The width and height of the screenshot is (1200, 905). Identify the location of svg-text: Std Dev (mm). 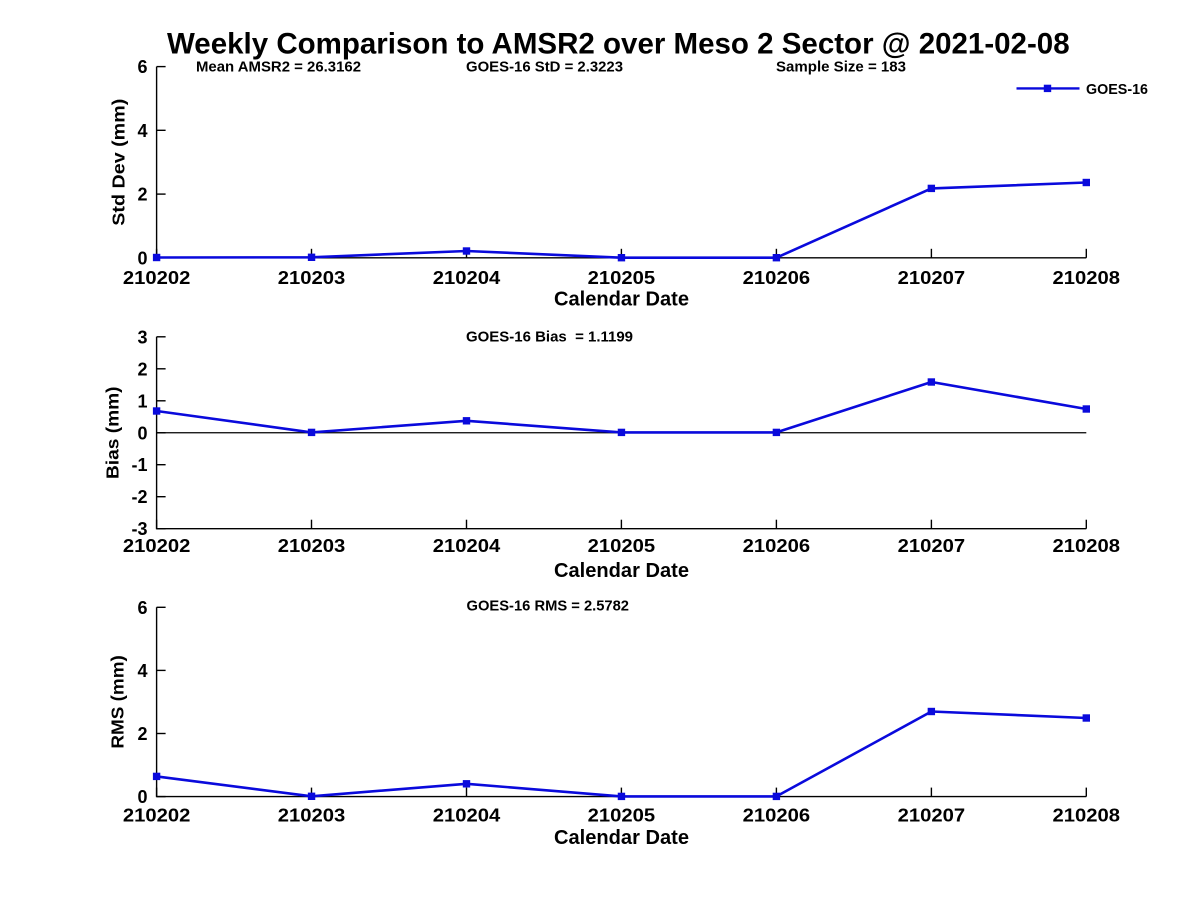
(118, 162).